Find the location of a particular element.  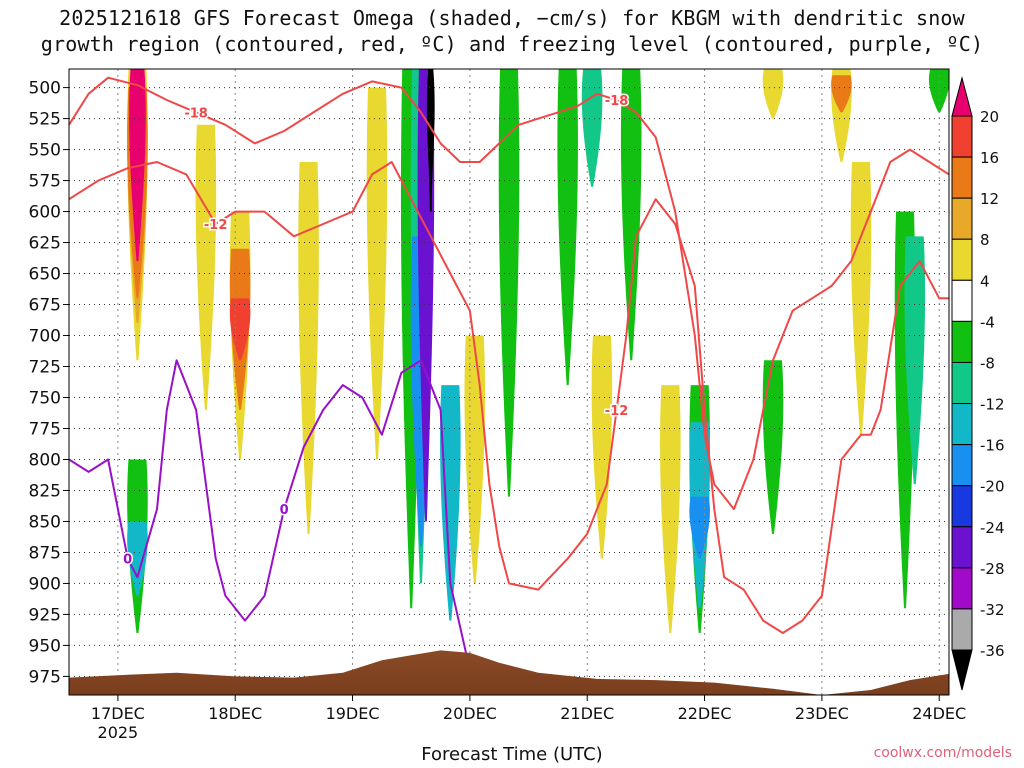

colorbar-label-1: 16 is located at coordinates (989, 158).